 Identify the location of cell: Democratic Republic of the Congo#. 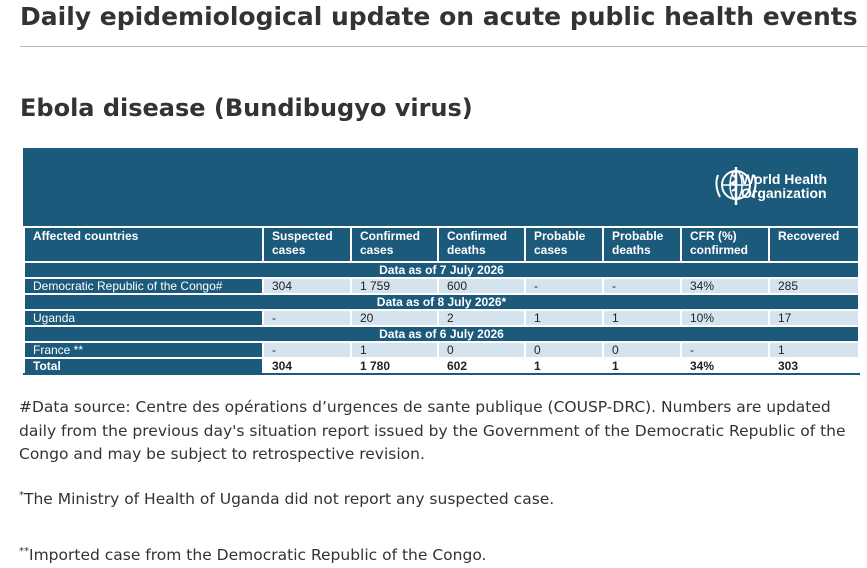
(143, 286).